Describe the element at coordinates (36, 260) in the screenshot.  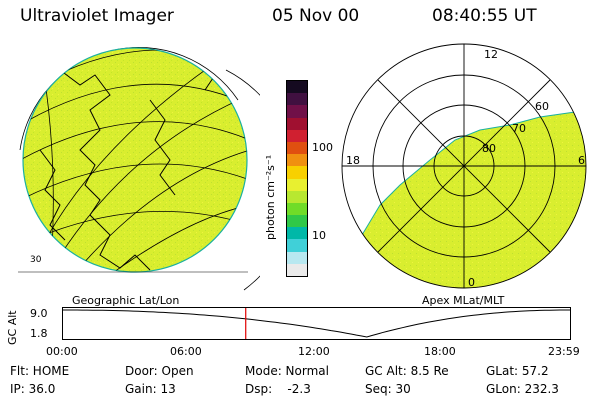
I see `geo-lon-label: 30` at that location.